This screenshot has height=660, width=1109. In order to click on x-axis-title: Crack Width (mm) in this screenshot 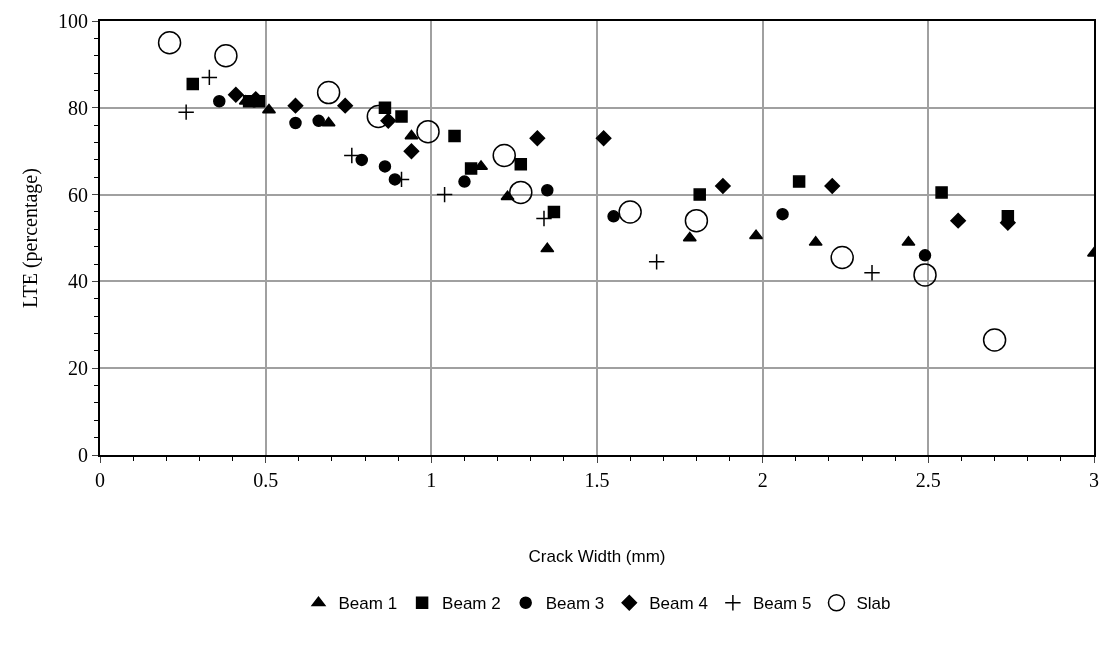, I will do `click(597, 556)`.